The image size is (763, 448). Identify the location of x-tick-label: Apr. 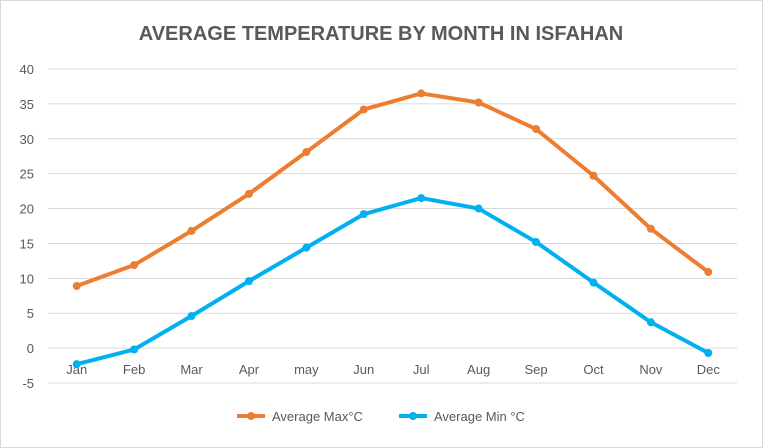
(249, 369).